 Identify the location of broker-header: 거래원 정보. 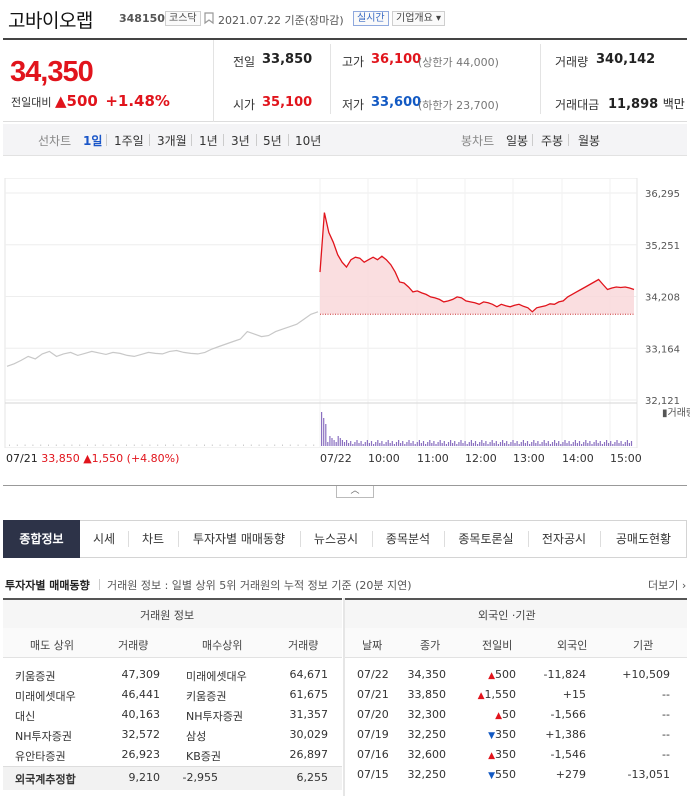
(167, 615).